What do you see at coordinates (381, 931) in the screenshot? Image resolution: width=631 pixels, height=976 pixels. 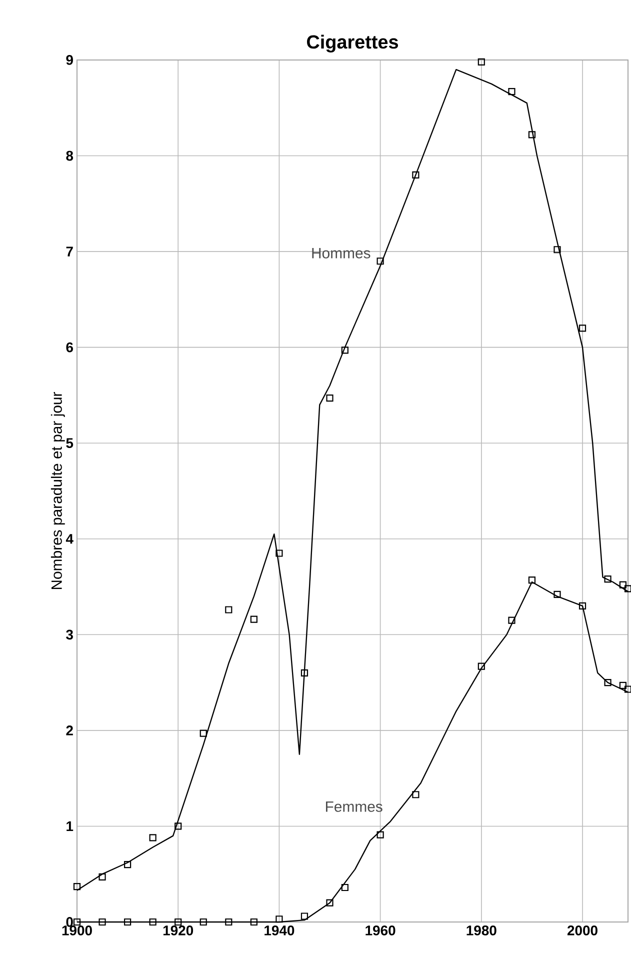 I see `x-tick-label: 1960` at bounding box center [381, 931].